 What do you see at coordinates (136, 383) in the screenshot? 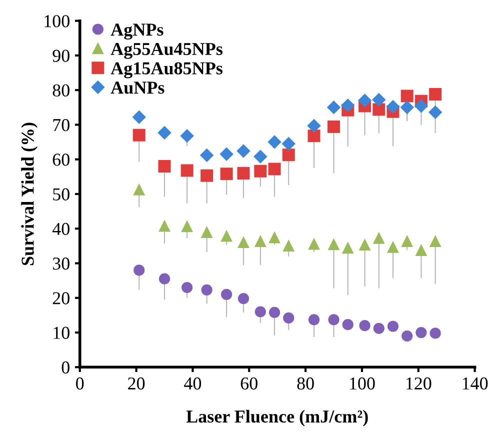
I see `x-tick-label: 20` at bounding box center [136, 383].